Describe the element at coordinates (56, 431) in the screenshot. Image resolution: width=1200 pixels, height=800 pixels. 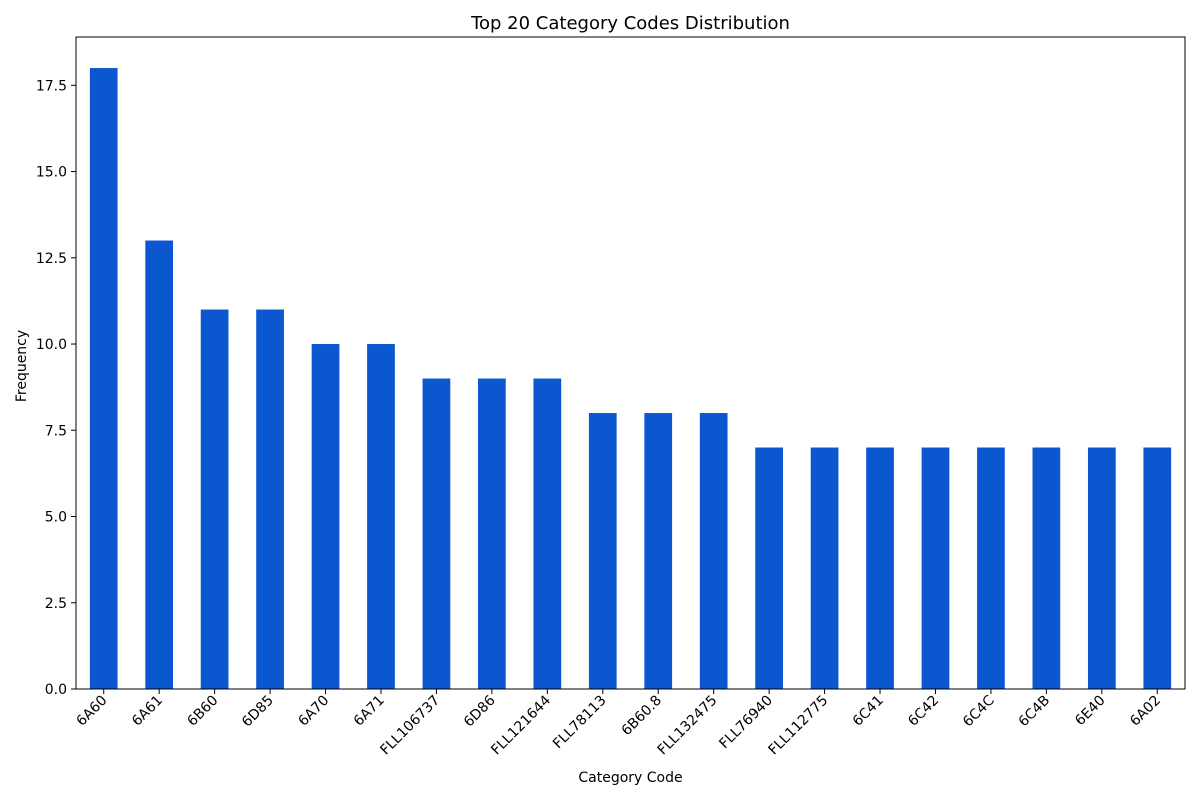
I see `y-tick-label: 7.5` at that location.